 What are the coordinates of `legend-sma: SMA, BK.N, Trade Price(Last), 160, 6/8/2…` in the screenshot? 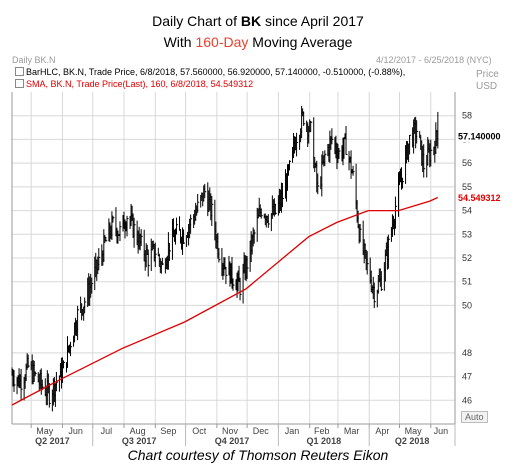 It's located at (134, 84).